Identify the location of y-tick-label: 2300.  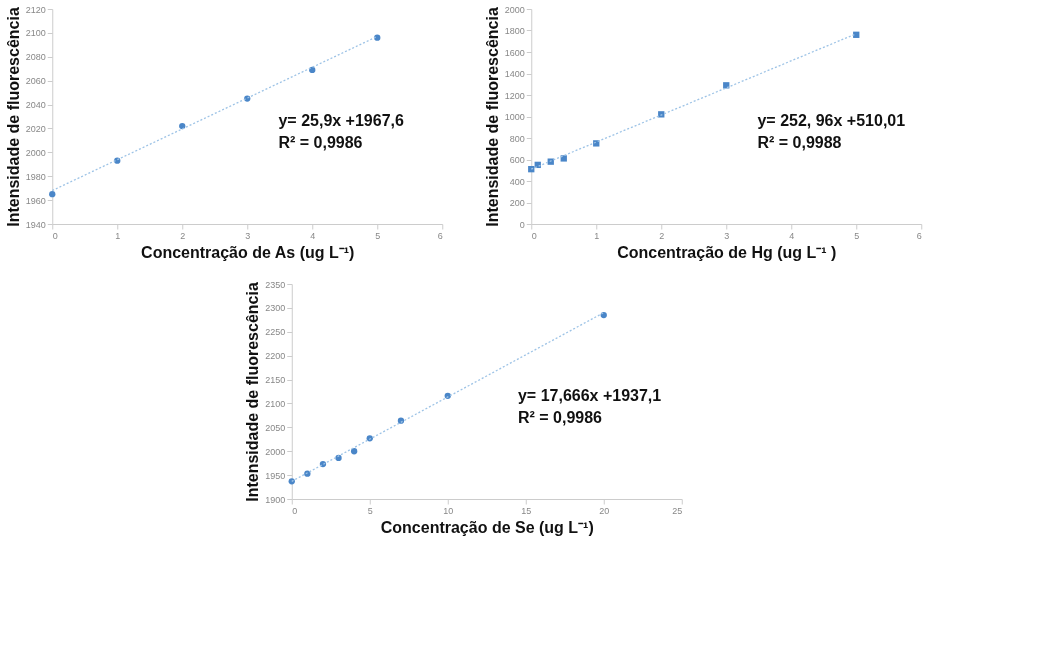
(275, 308).